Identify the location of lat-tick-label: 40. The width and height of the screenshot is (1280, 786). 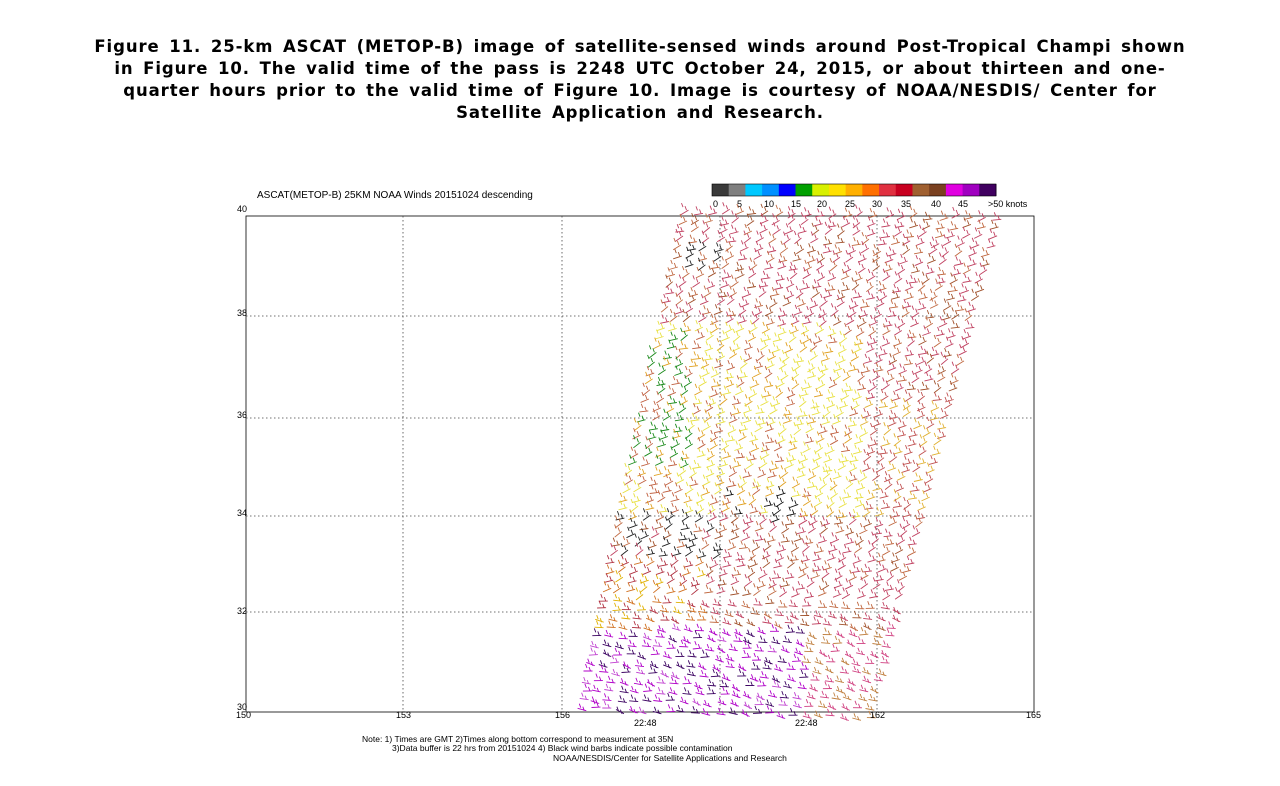
(242, 209).